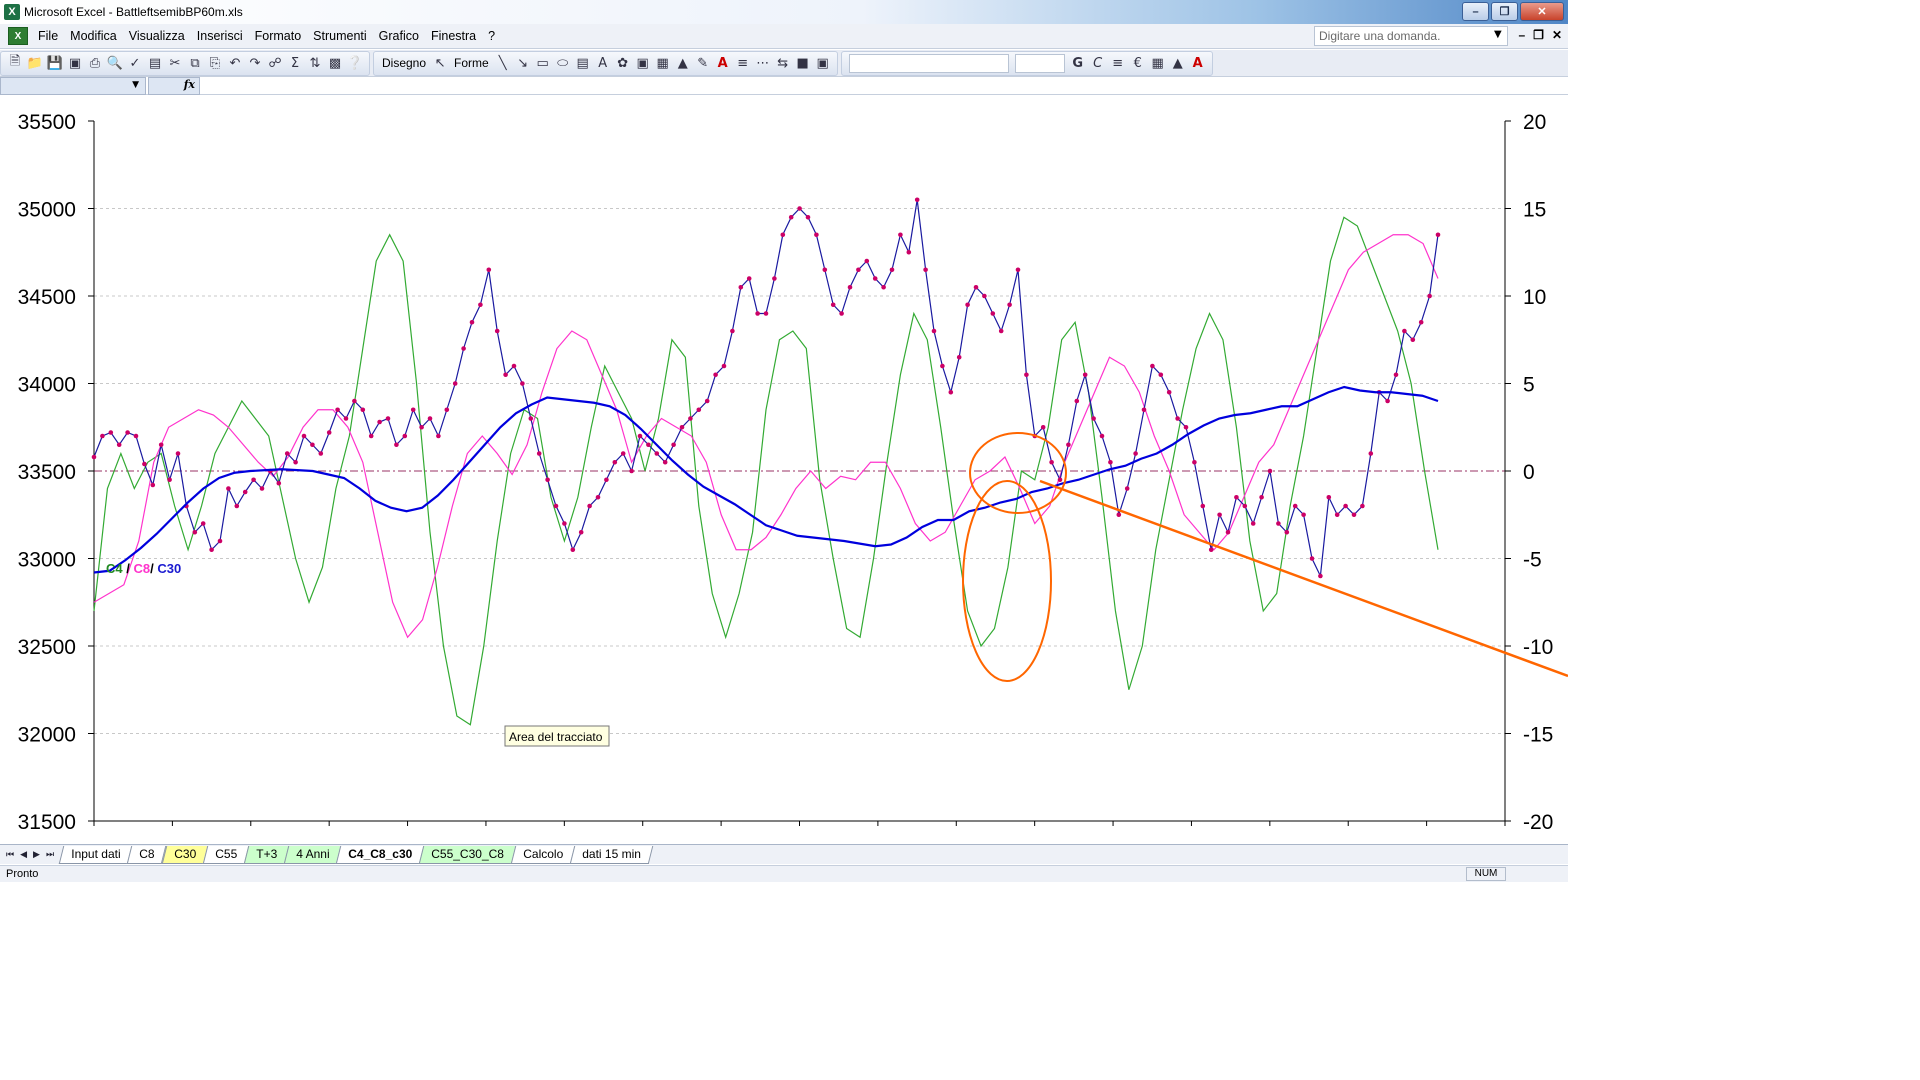 The image size is (1920, 1080). What do you see at coordinates (492, 36) in the screenshot?
I see `menu-help: ?` at bounding box center [492, 36].